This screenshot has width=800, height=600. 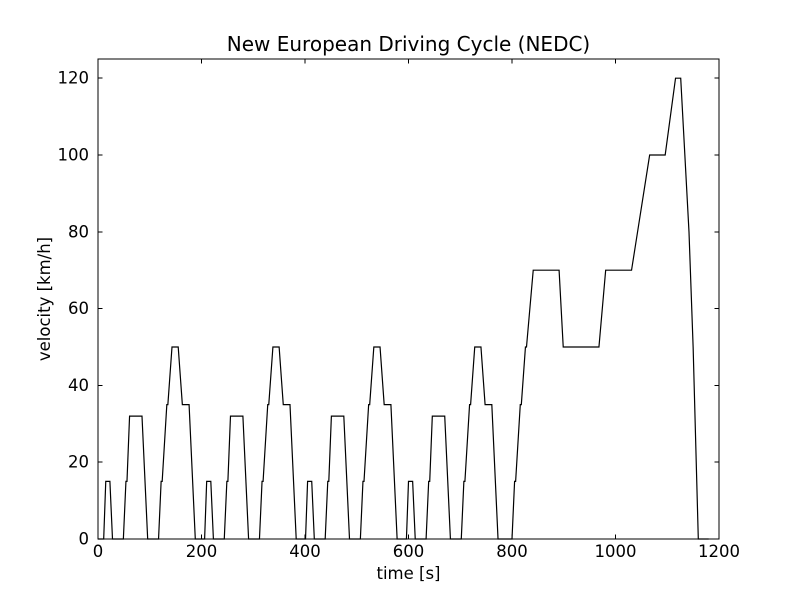 What do you see at coordinates (44, 299) in the screenshot?
I see `y-axis-label: velocity [km/h]` at bounding box center [44, 299].